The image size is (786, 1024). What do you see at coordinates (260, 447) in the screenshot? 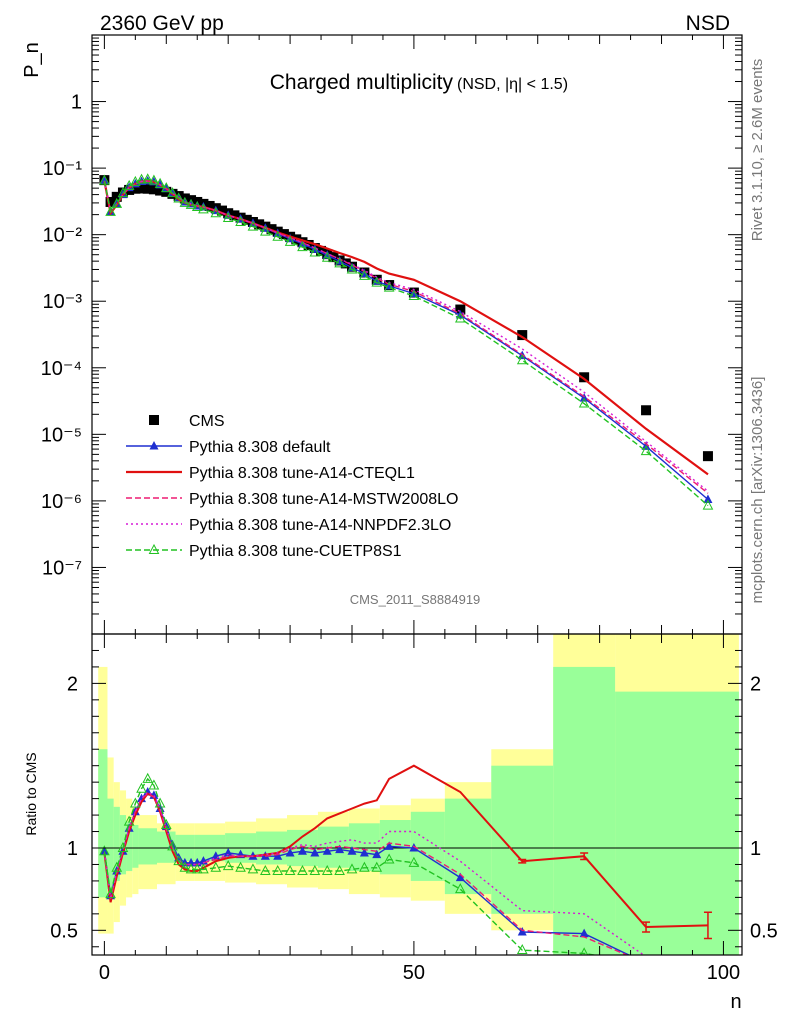
I see `legend-label: Pythia 8.308 default` at bounding box center [260, 447].